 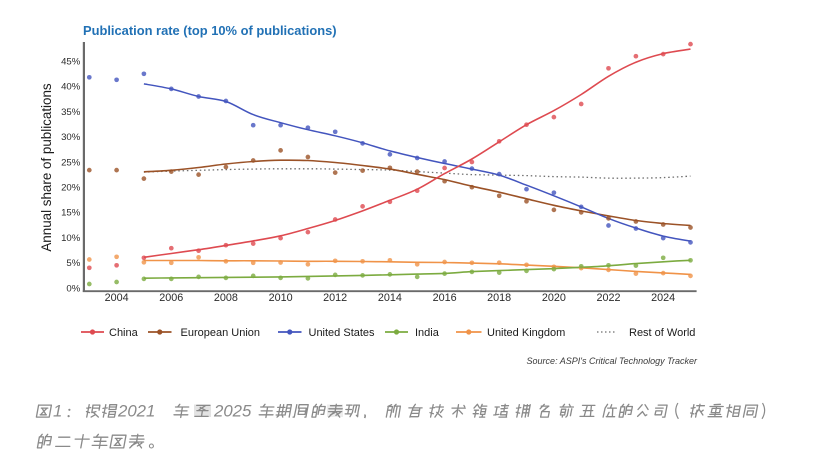 What do you see at coordinates (57, 411) in the screenshot?
I see `svg-text: 1` at bounding box center [57, 411].